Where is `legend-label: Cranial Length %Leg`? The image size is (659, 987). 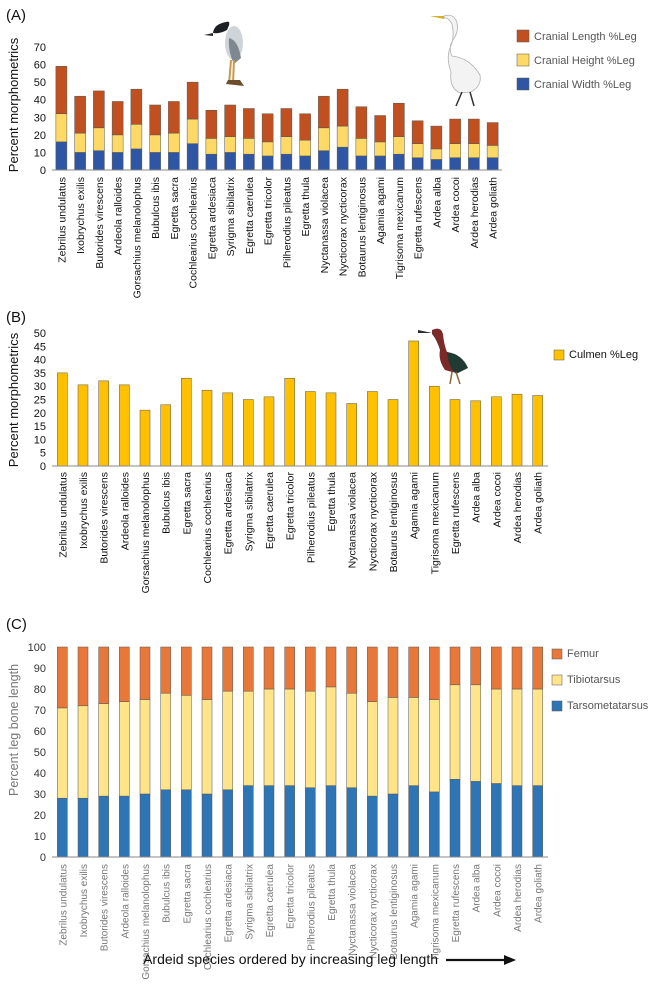
legend-label: Cranial Length %Leg is located at coordinates (585, 37).